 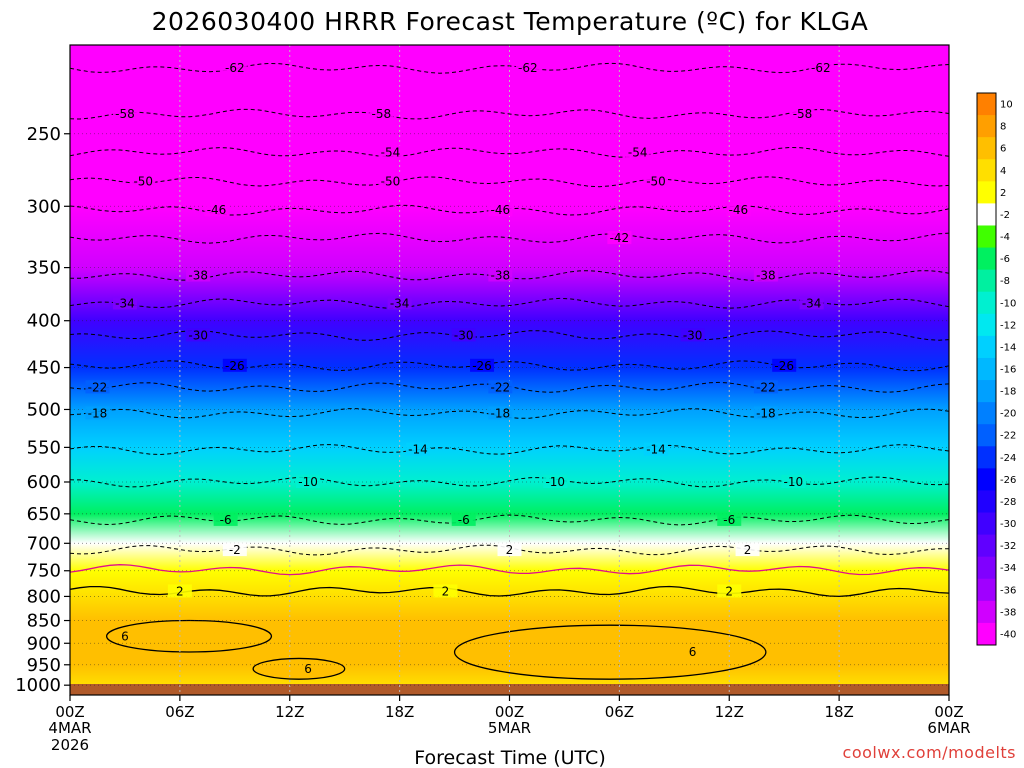 I want to click on contour-line-m14, so click(x=509, y=450).